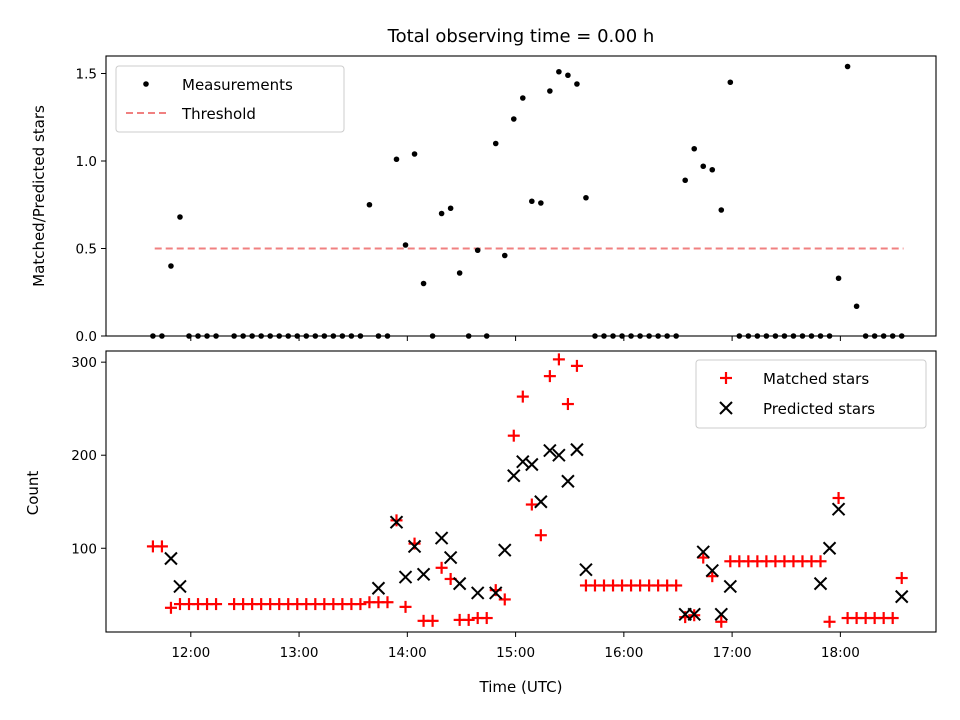  I want to click on bottom-x-tick-label: 18:00, so click(840, 653).